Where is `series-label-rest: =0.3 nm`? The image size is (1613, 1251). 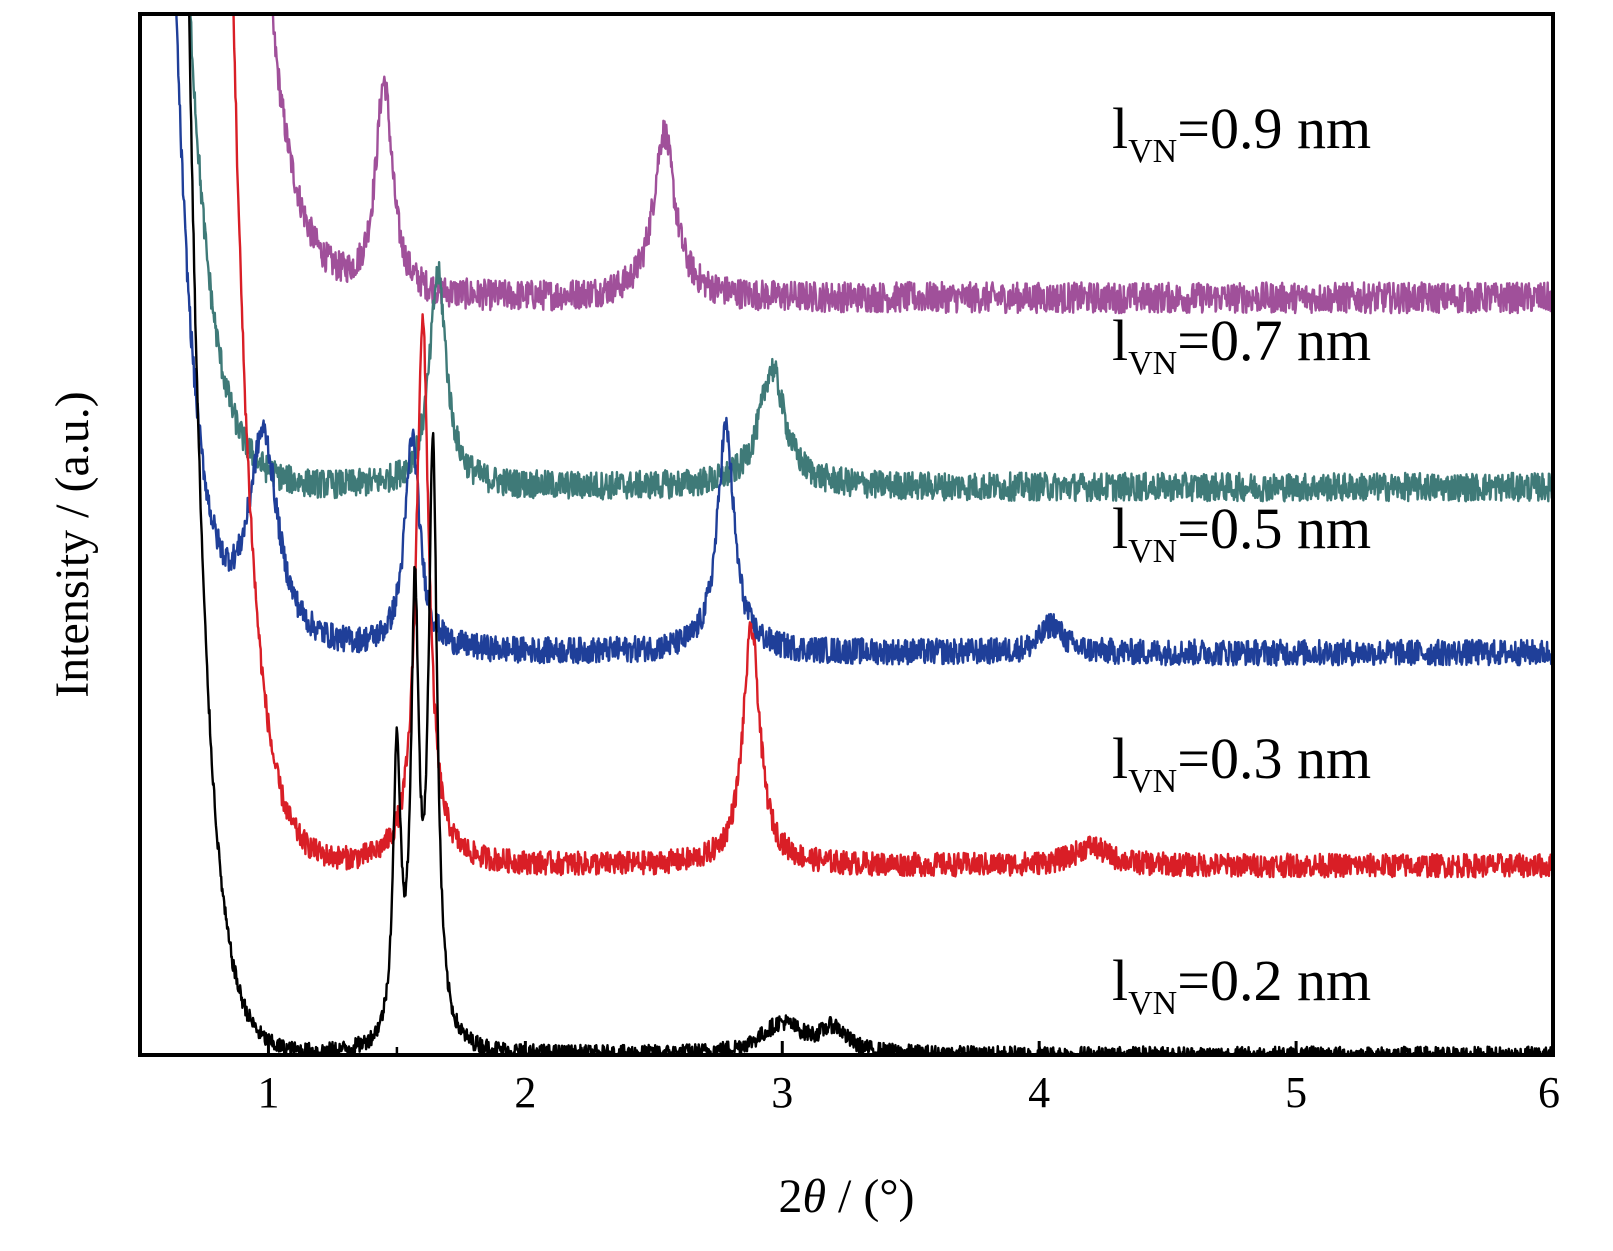 series-label-rest: =0.3 nm is located at coordinates (1274, 758).